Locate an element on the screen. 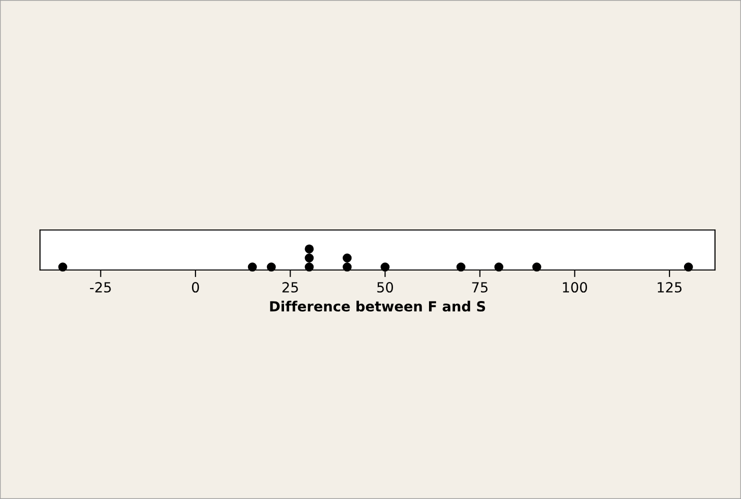 Image resolution: width=741 pixels, height=499 pixels. x-tick-label: 75 is located at coordinates (480, 287).